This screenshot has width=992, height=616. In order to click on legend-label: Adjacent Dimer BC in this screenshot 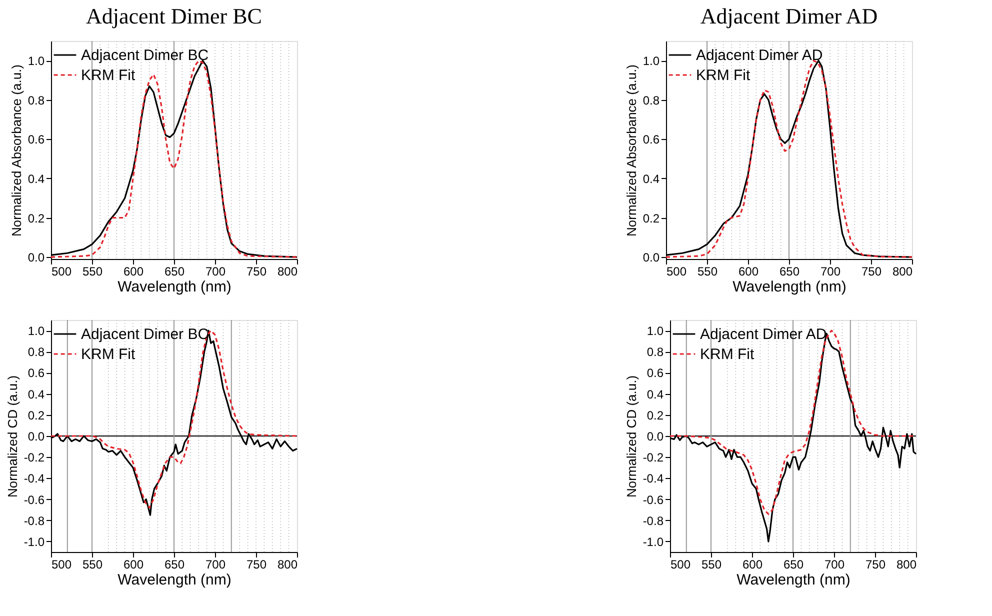, I will do `click(145, 55)`.